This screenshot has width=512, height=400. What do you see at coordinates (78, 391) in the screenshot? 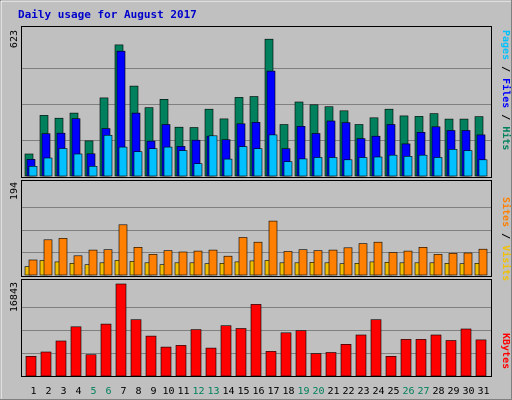
I see `day-label: 4` at bounding box center [78, 391].